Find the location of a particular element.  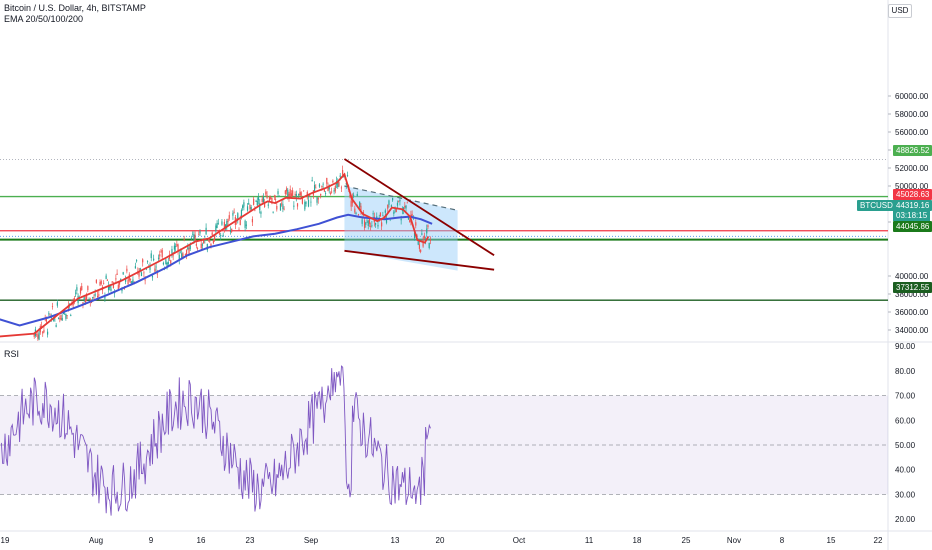

price-tick-label: 60000.00 is located at coordinates (912, 96).